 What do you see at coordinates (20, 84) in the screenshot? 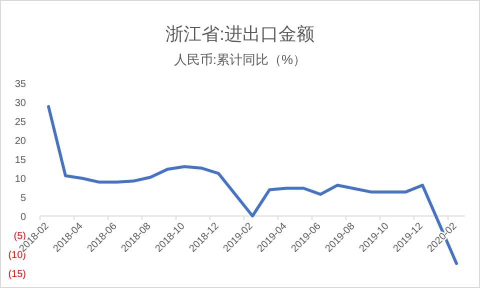
I see `y-tick-label: 35` at bounding box center [20, 84].